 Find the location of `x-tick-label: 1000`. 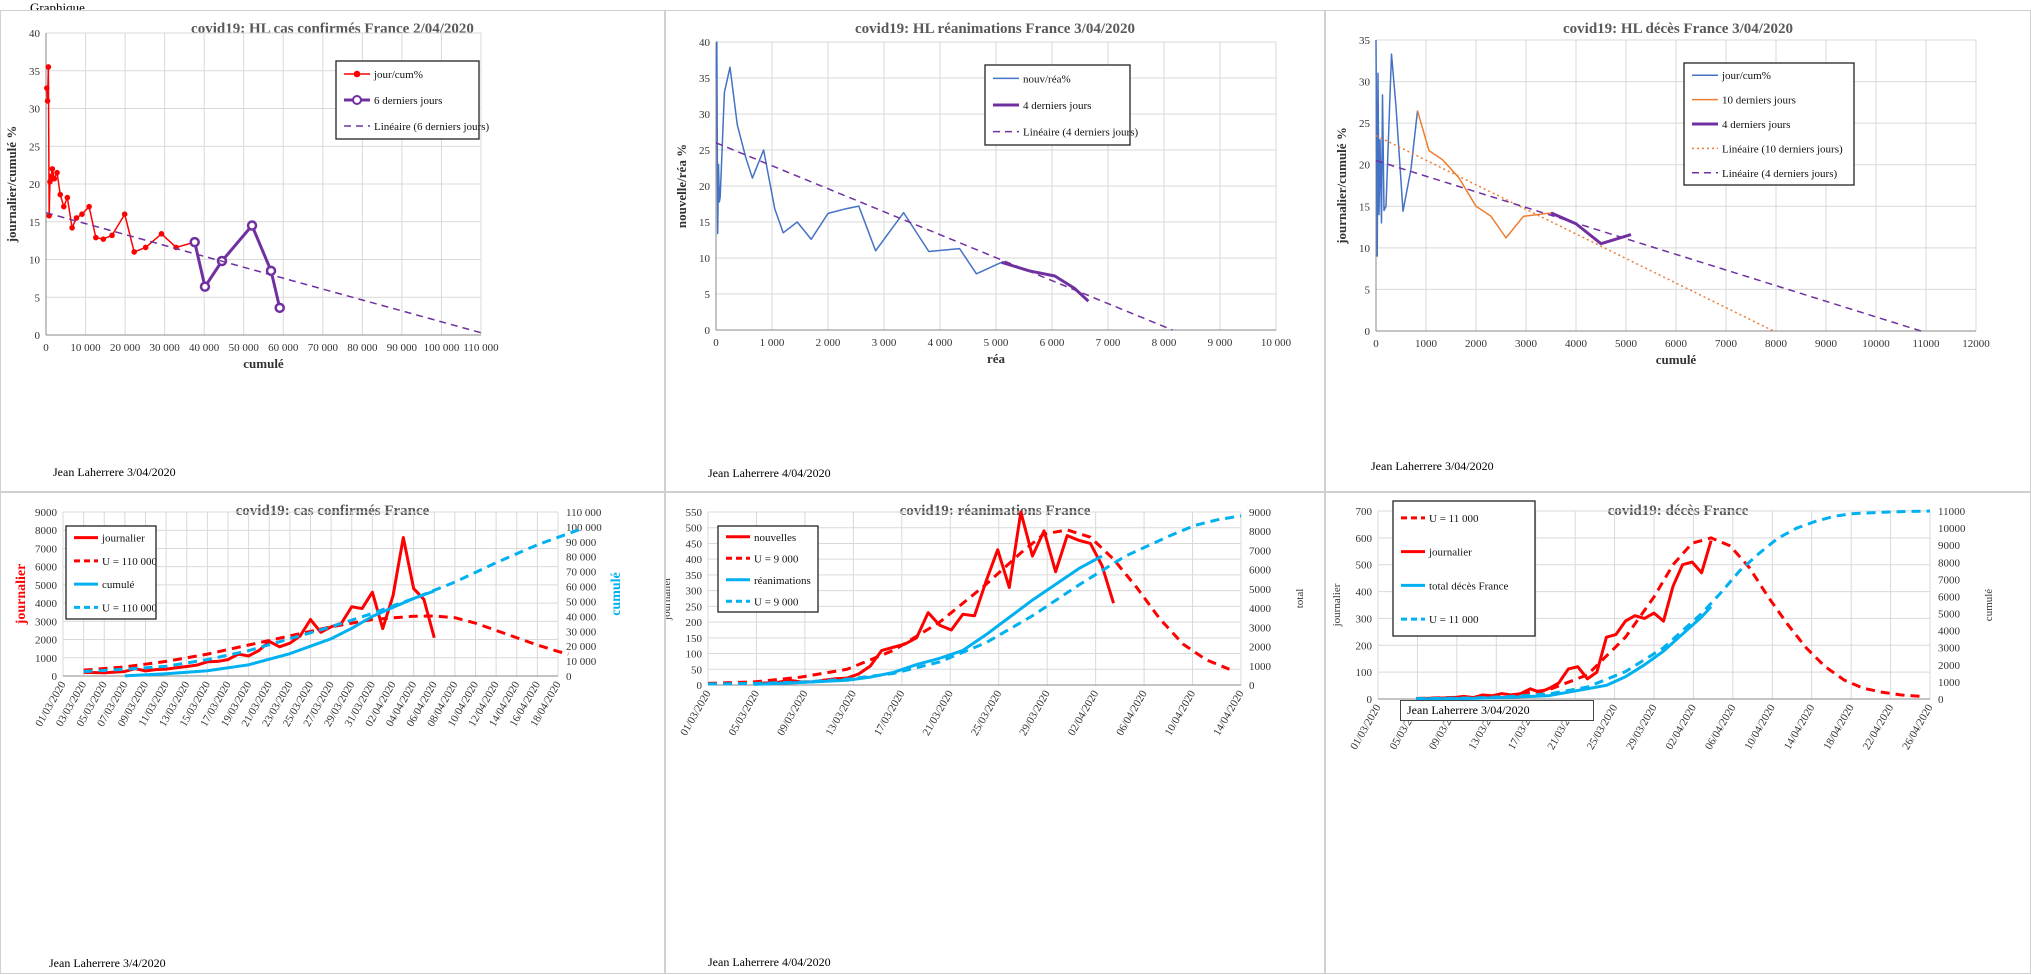

x-tick-label: 1000 is located at coordinates (1426, 344).